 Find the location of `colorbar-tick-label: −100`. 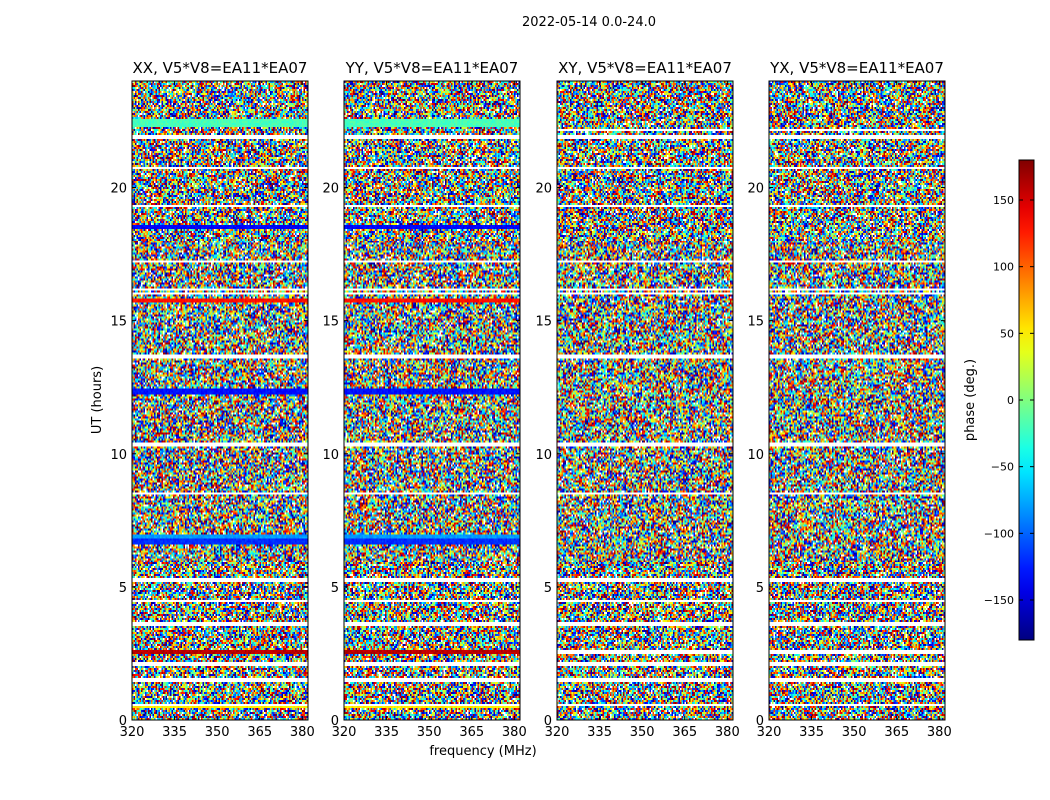

colorbar-tick-label: −100 is located at coordinates (999, 533).